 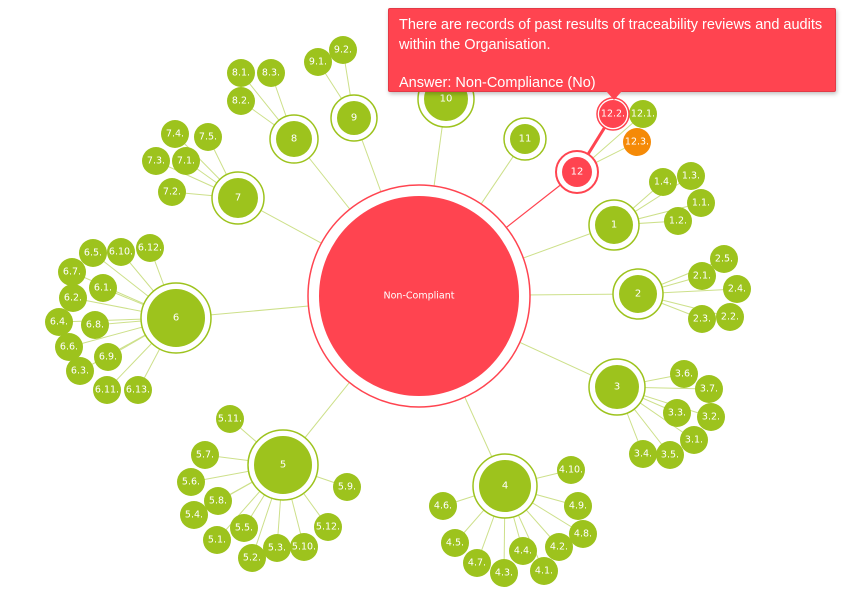 What do you see at coordinates (294, 139) in the screenshot?
I see `section-node-8: 8` at bounding box center [294, 139].